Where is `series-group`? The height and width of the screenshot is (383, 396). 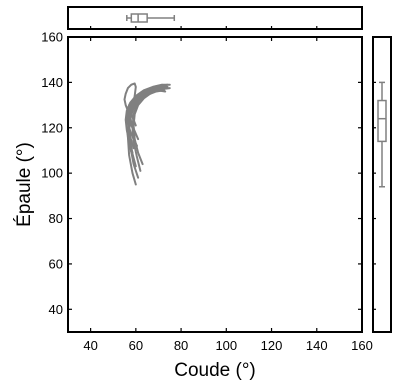 series-group is located at coordinates (147, 134).